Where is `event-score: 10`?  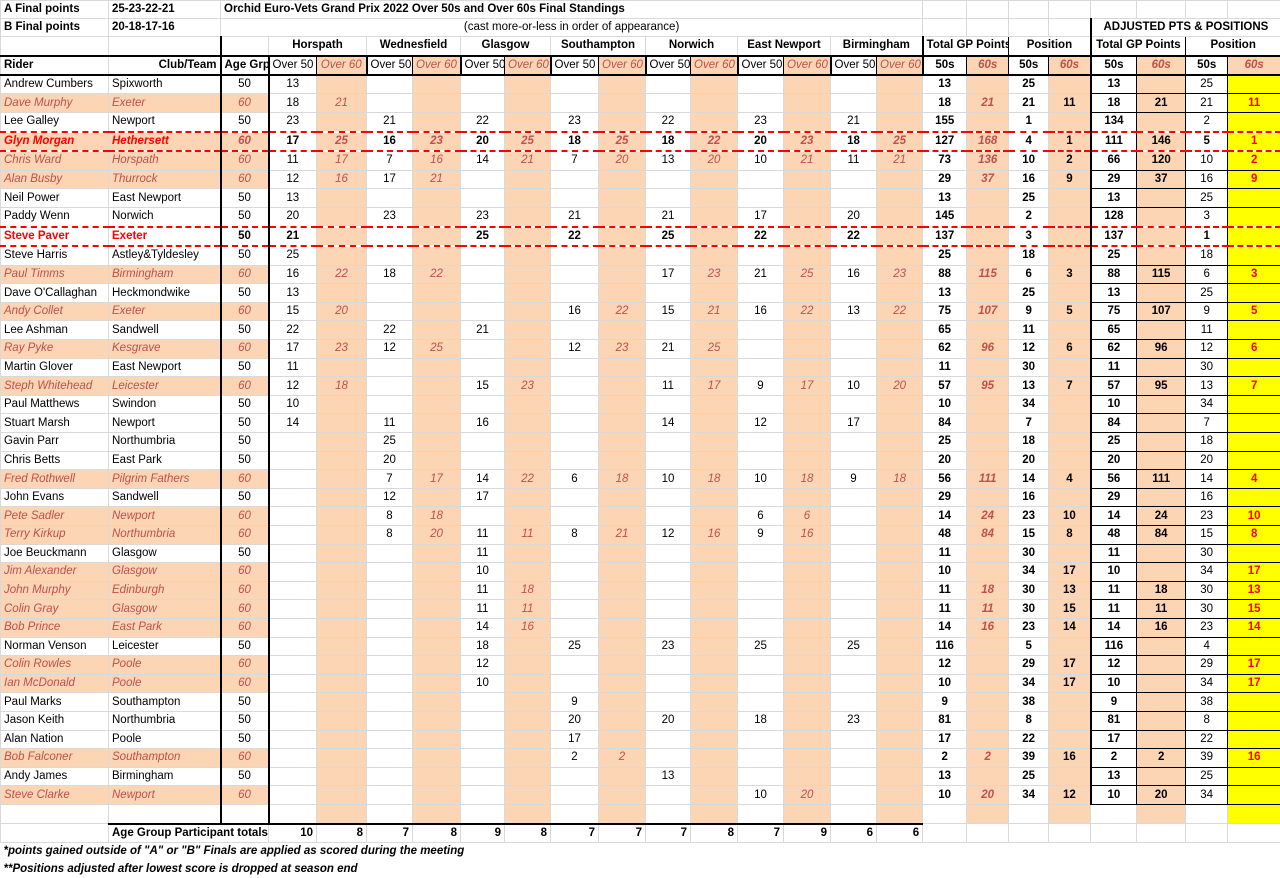 event-score: 10 is located at coordinates (483, 683).